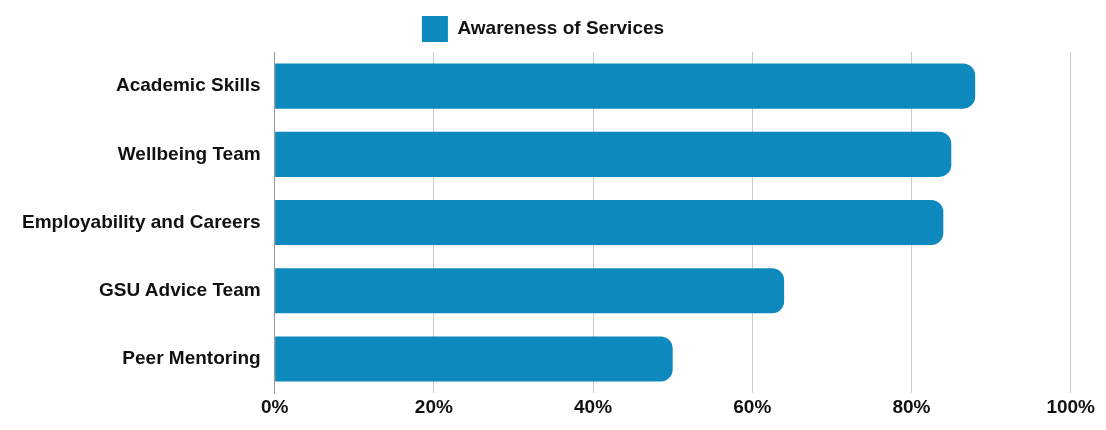  Describe the element at coordinates (561, 28) in the screenshot. I see `legend-label: Awareness of Services` at that location.